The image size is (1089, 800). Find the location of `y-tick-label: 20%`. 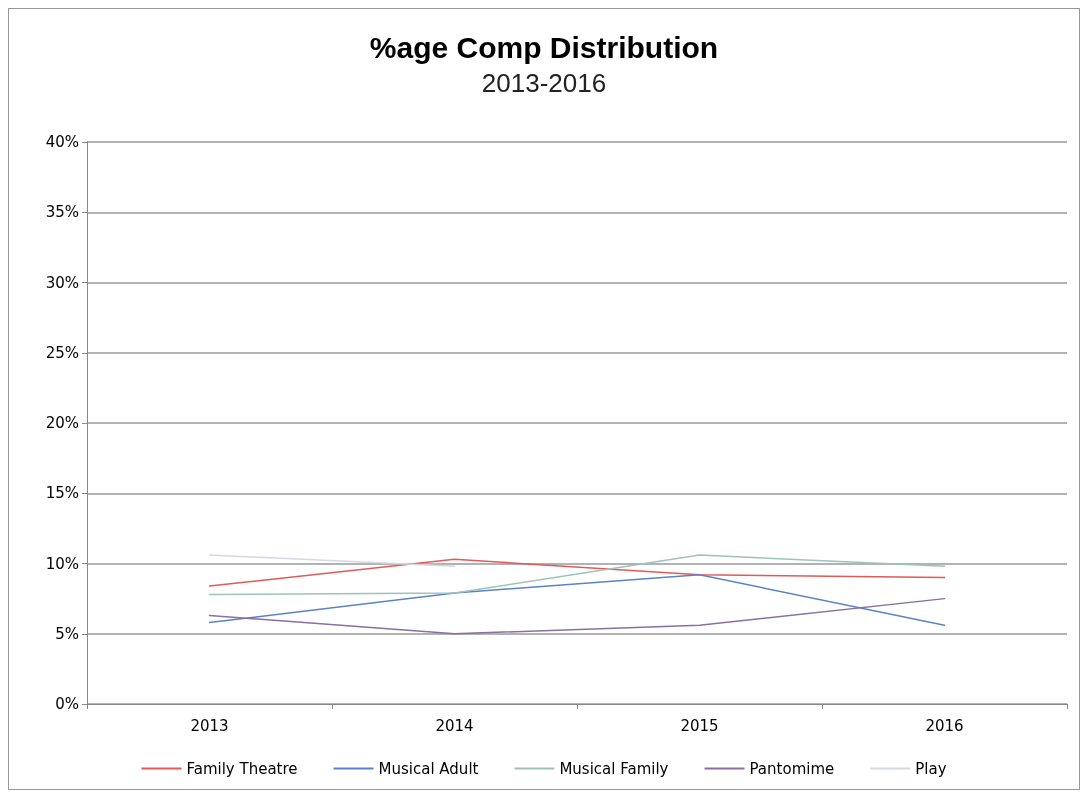

y-tick-label: 20% is located at coordinates (62, 423).